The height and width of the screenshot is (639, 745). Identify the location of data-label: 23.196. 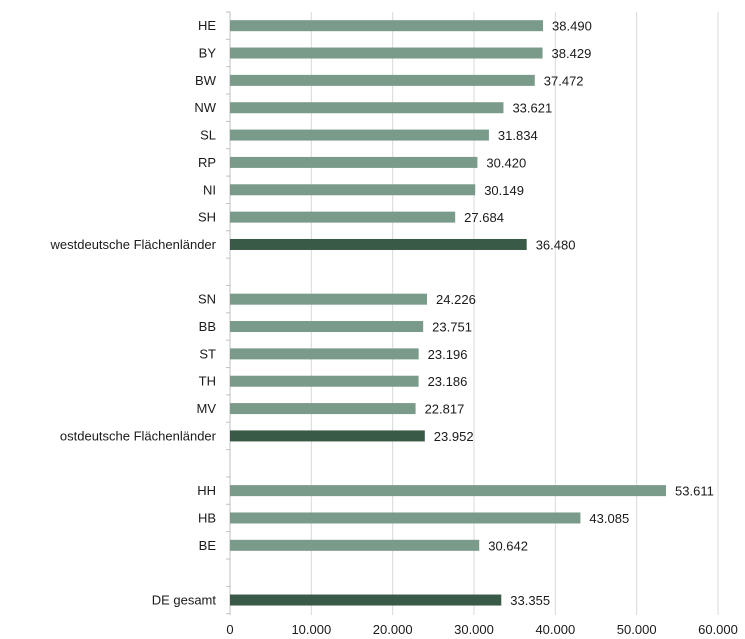
(448, 354).